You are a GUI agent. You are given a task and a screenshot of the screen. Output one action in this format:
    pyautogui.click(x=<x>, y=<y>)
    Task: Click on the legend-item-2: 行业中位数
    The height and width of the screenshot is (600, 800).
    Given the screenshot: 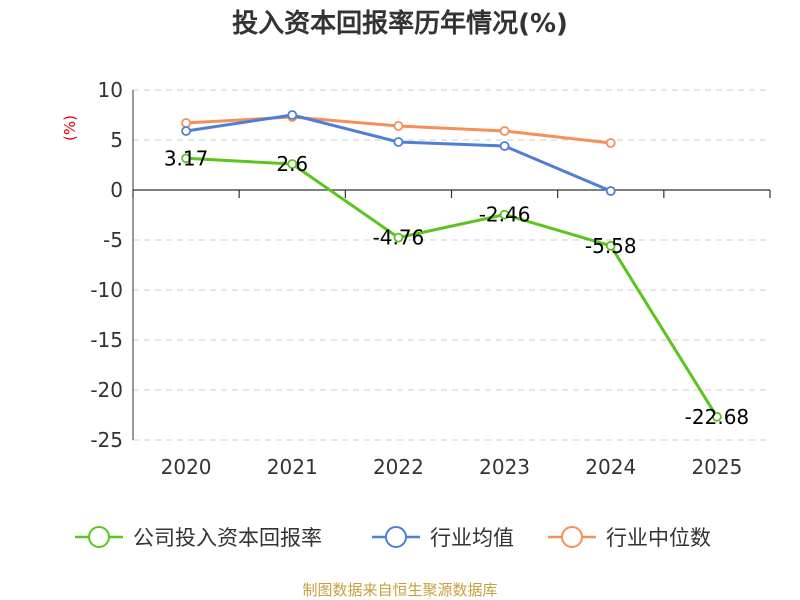 What is the action you would take?
    pyautogui.click(x=629, y=538)
    